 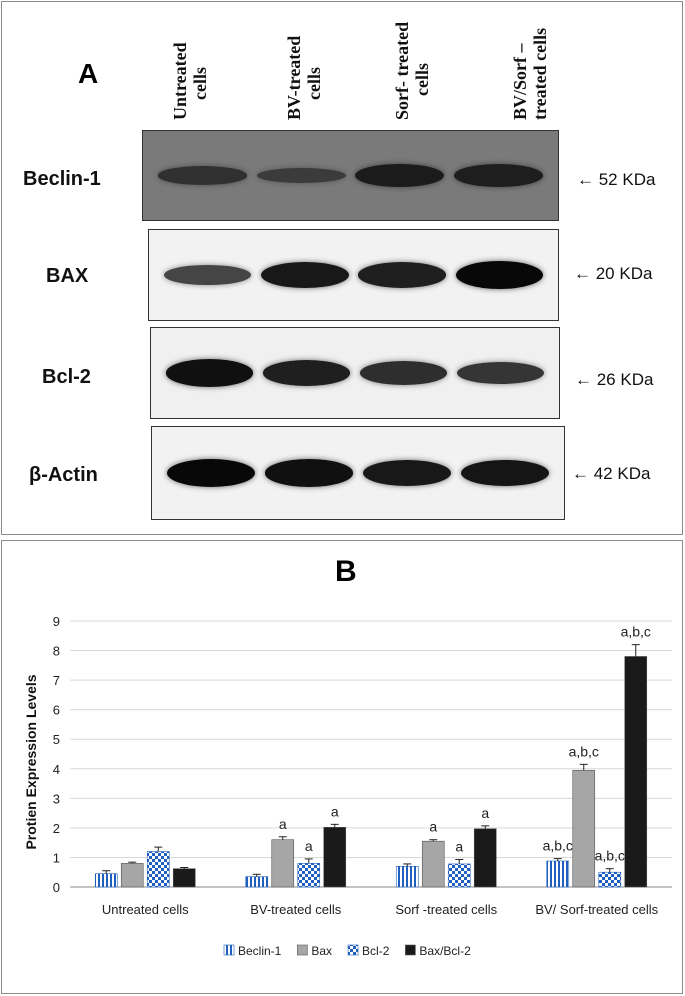 What do you see at coordinates (63, 475) in the screenshot?
I see `protein-label-actin: β-Actin` at bounding box center [63, 475].